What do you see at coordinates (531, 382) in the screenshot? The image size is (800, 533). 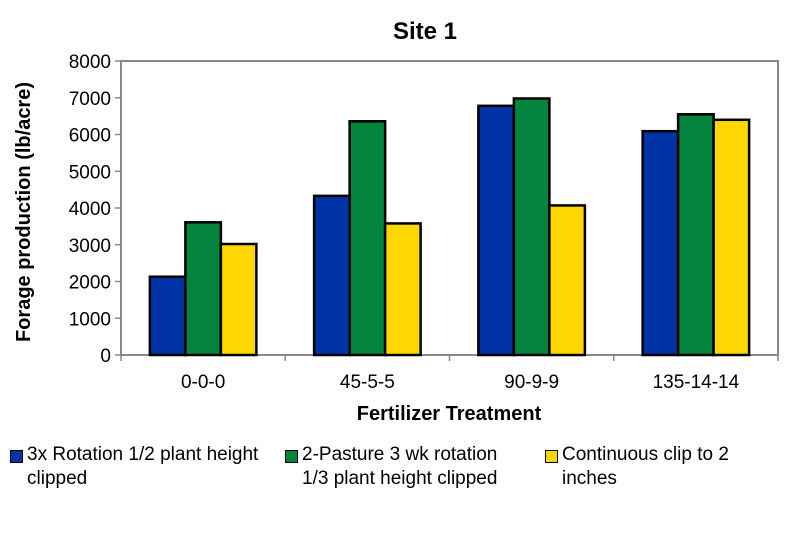 I see `x-tick-label: 90-9-9` at bounding box center [531, 382].